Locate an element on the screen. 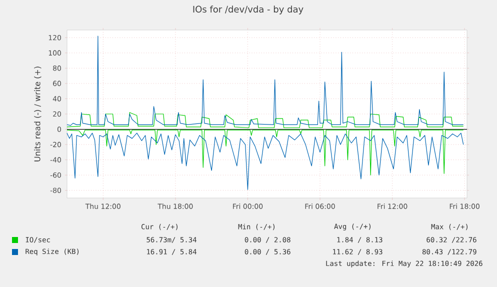  chart-title: IOs for /dev/vda - by day is located at coordinates (248, 10).